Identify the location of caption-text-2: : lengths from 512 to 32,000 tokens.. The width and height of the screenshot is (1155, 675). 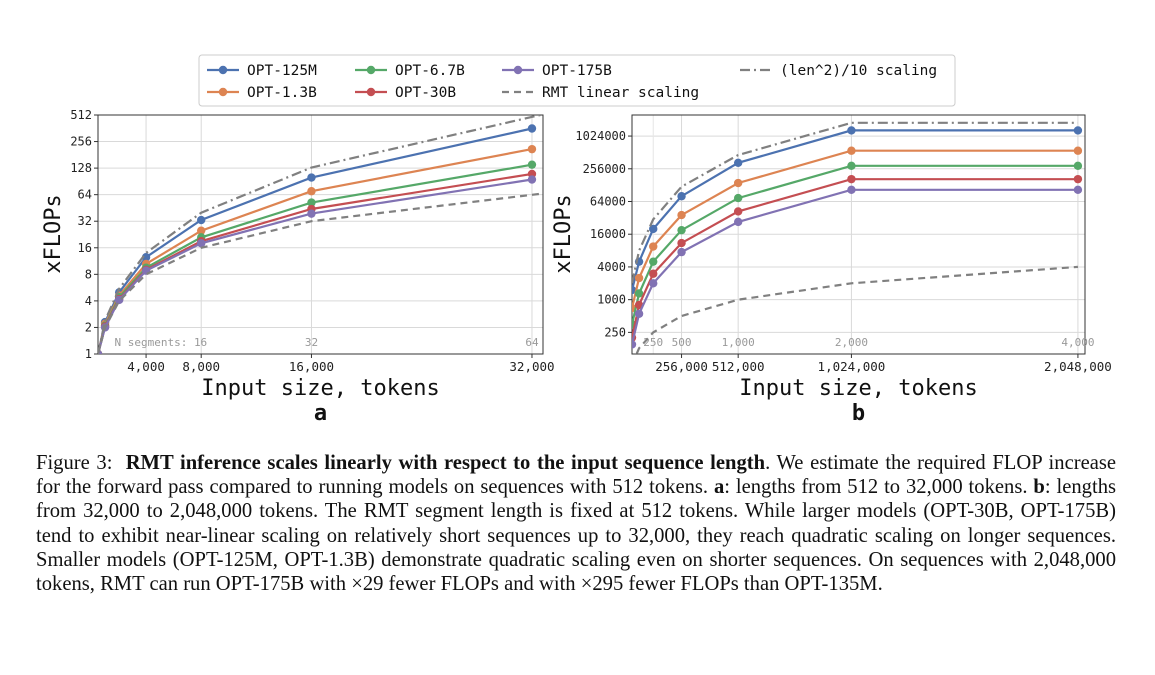
(879, 487).